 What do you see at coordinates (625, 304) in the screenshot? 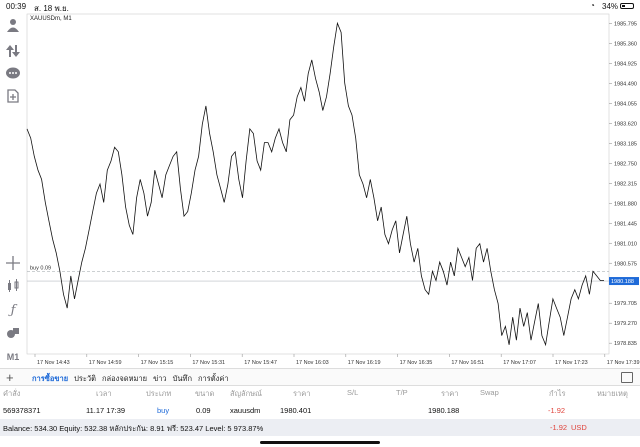
I see `y-tick-label: 1979.705` at bounding box center [625, 304].